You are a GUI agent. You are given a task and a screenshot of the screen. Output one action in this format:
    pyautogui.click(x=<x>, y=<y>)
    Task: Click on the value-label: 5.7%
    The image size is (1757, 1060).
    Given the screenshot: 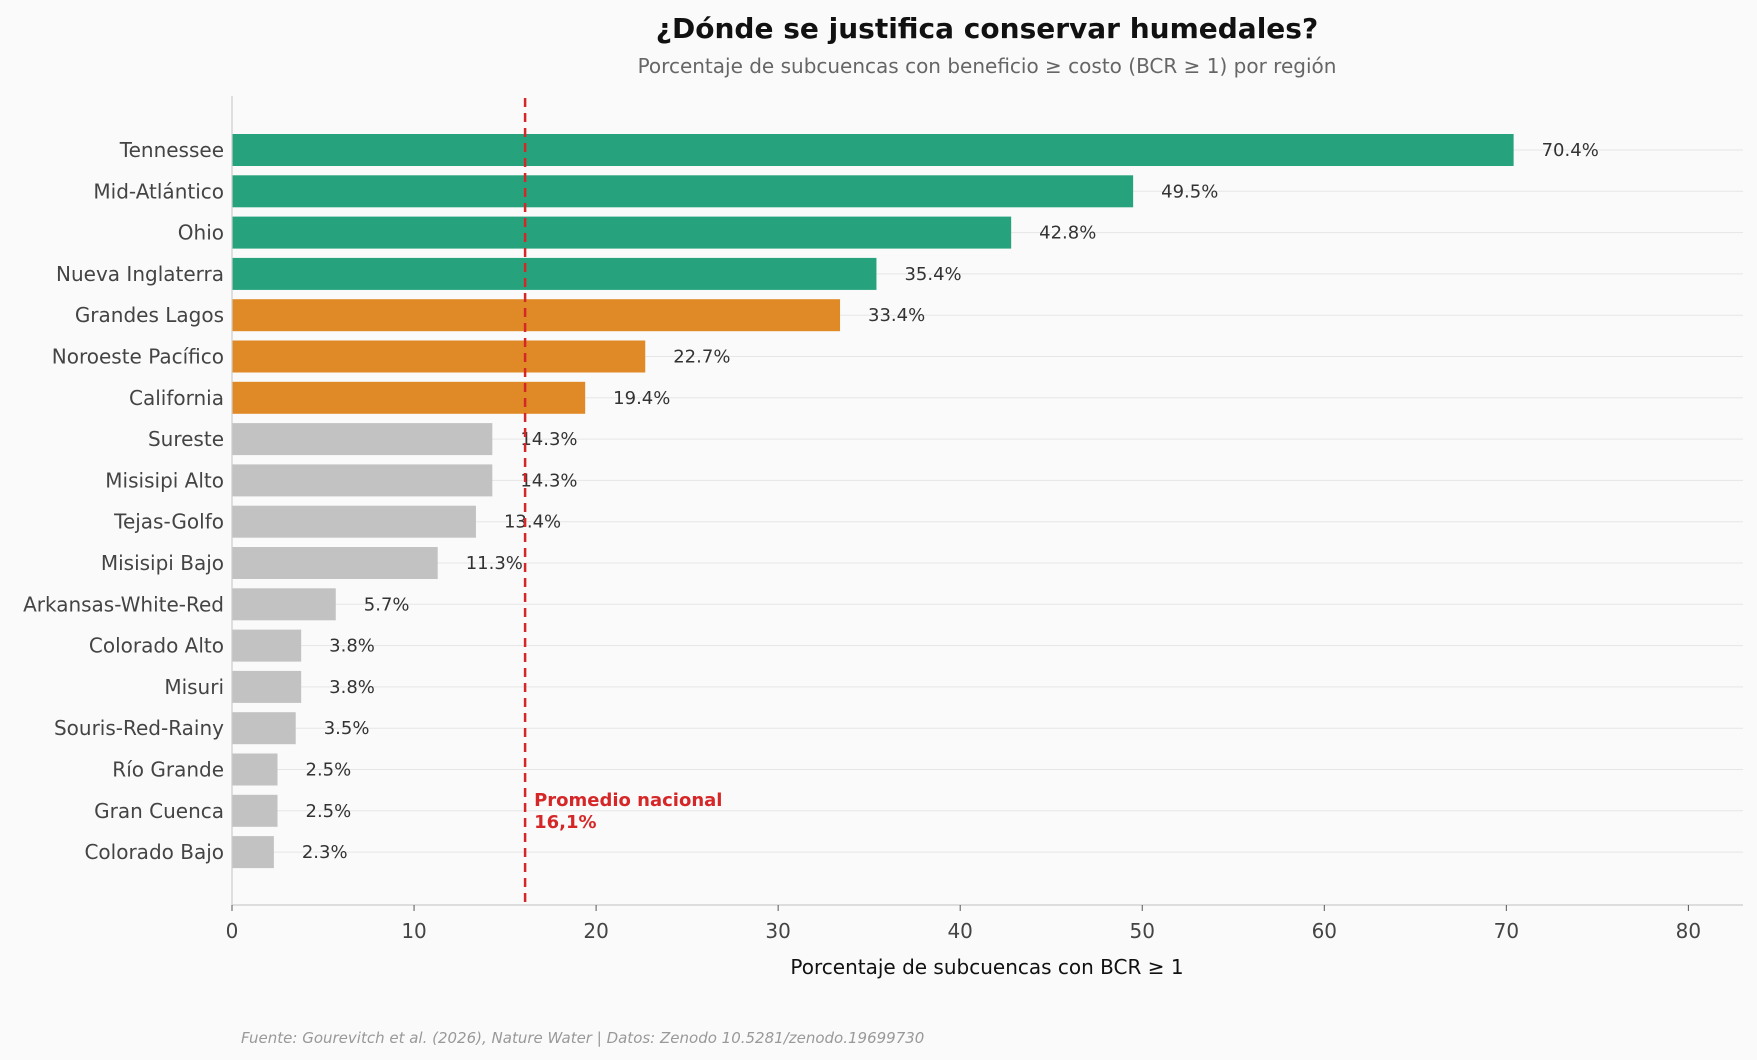 What is the action you would take?
    pyautogui.click(x=387, y=604)
    